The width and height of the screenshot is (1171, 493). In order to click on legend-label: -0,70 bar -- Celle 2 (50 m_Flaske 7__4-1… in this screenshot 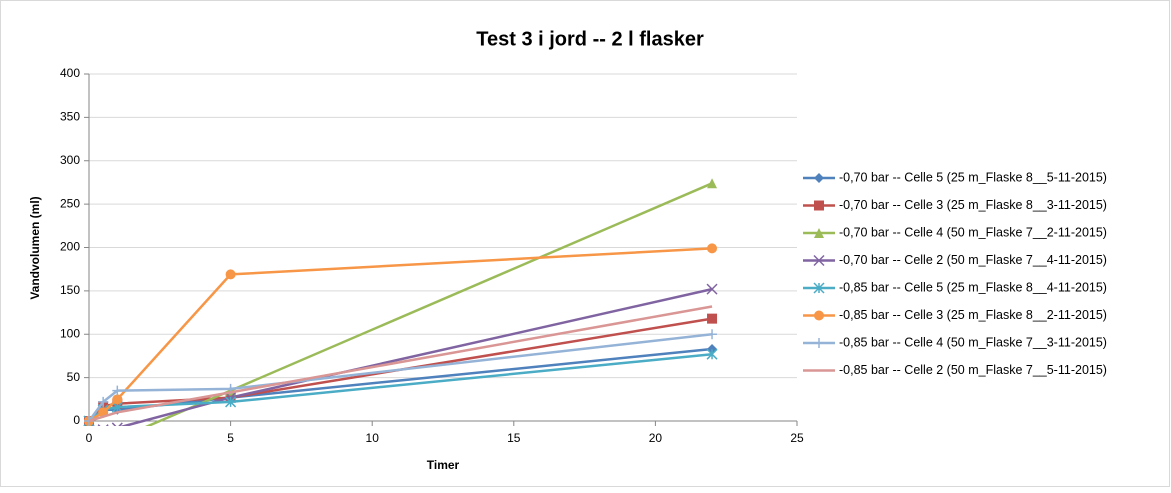, I will do `click(973, 260)`.